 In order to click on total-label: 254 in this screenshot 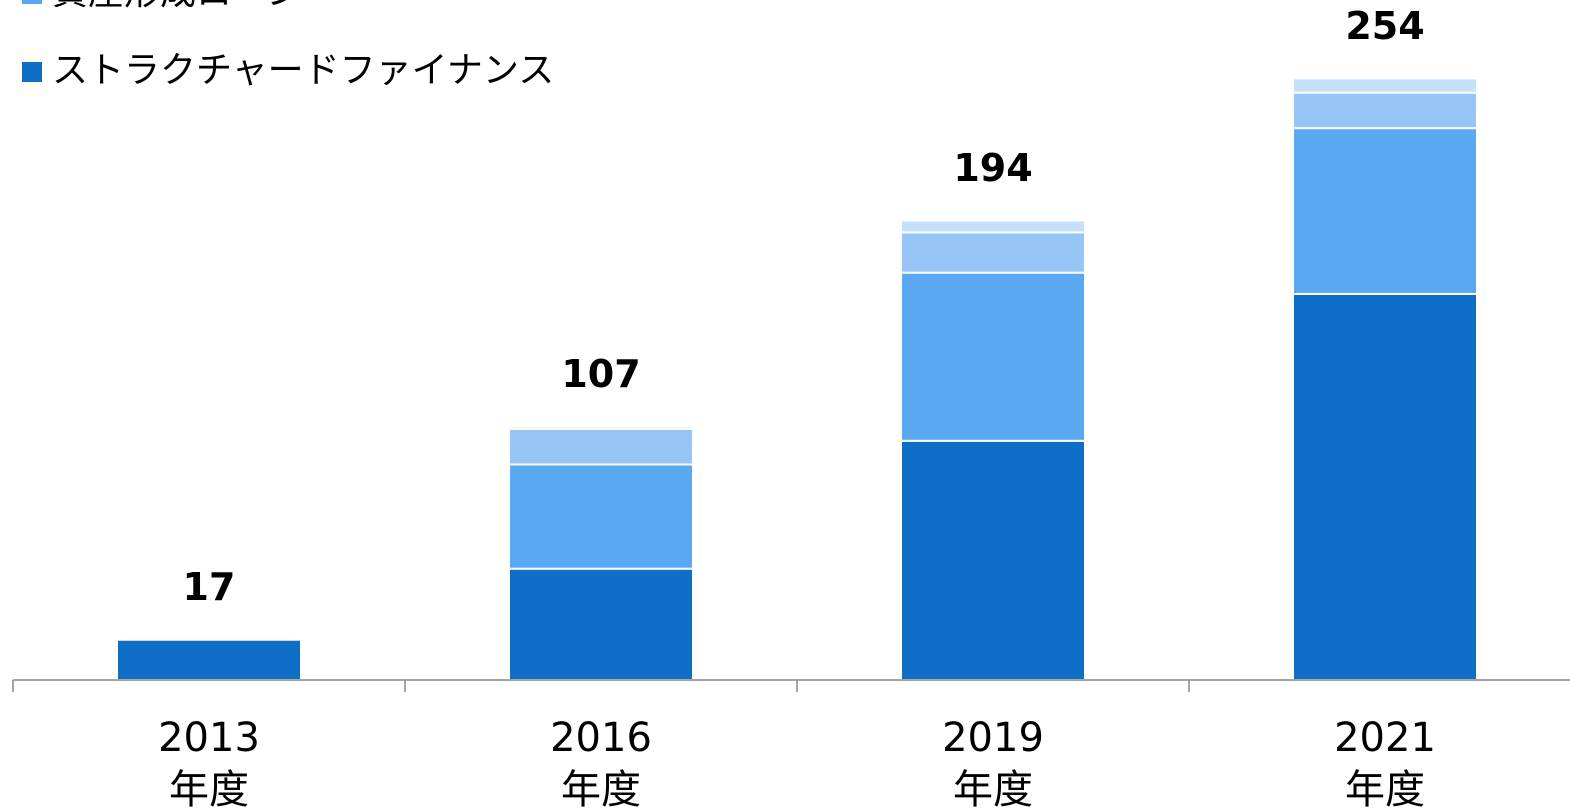, I will do `click(1384, 26)`.